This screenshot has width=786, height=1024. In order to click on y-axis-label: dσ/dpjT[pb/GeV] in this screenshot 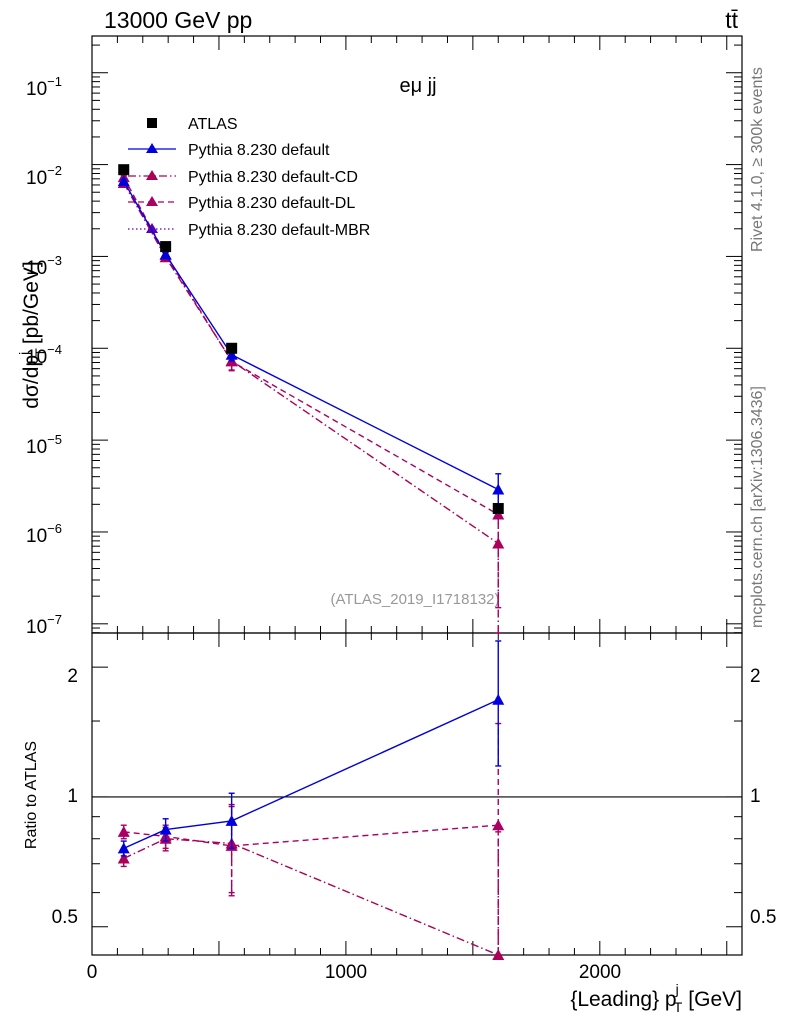, I will do `click(32, 334)`.